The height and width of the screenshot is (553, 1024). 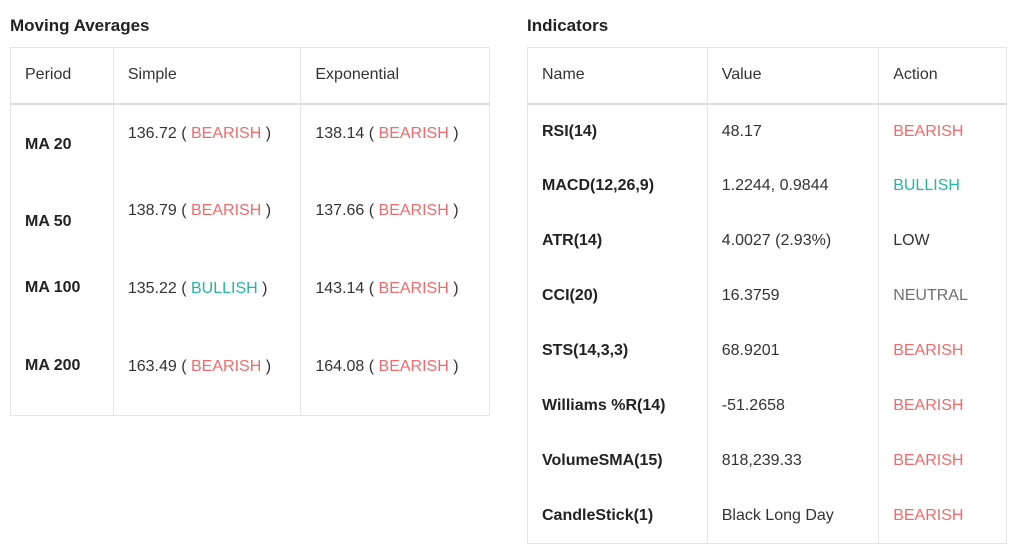 What do you see at coordinates (395, 220) in the screenshot?
I see `ma-exp-cell: 137.66 ( BEARISH )` at bounding box center [395, 220].